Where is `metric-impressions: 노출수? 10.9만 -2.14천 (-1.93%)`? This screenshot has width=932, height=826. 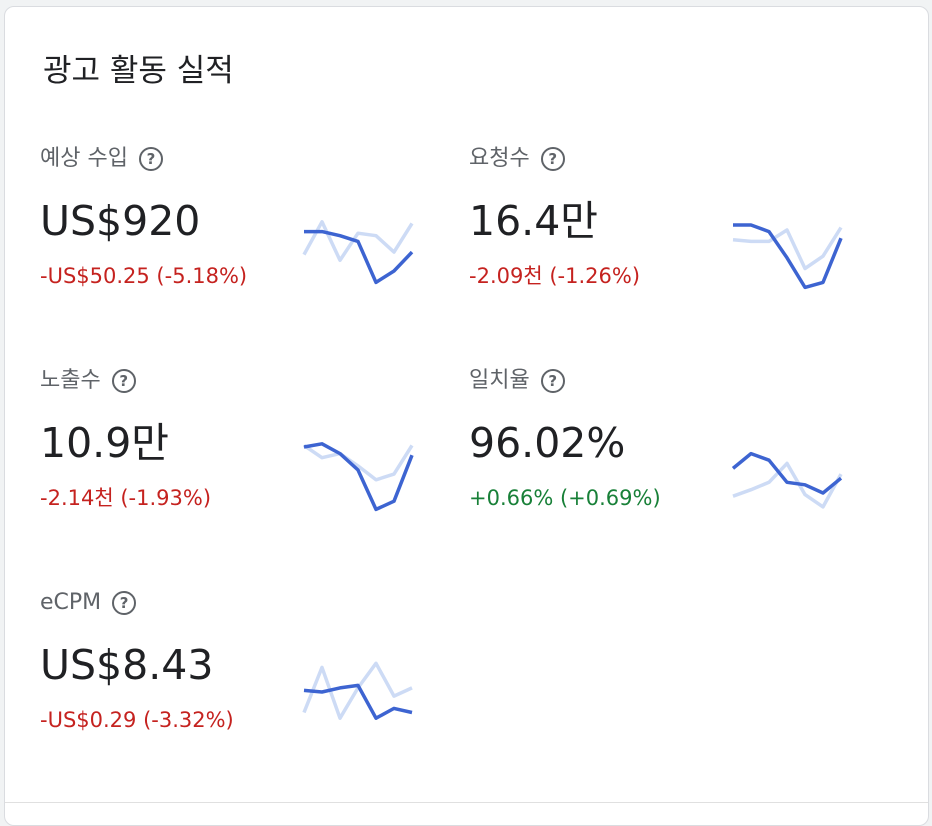 metric-impressions: 노출수? 10.9만 -2.14천 (-1.93%) is located at coordinates (240, 460).